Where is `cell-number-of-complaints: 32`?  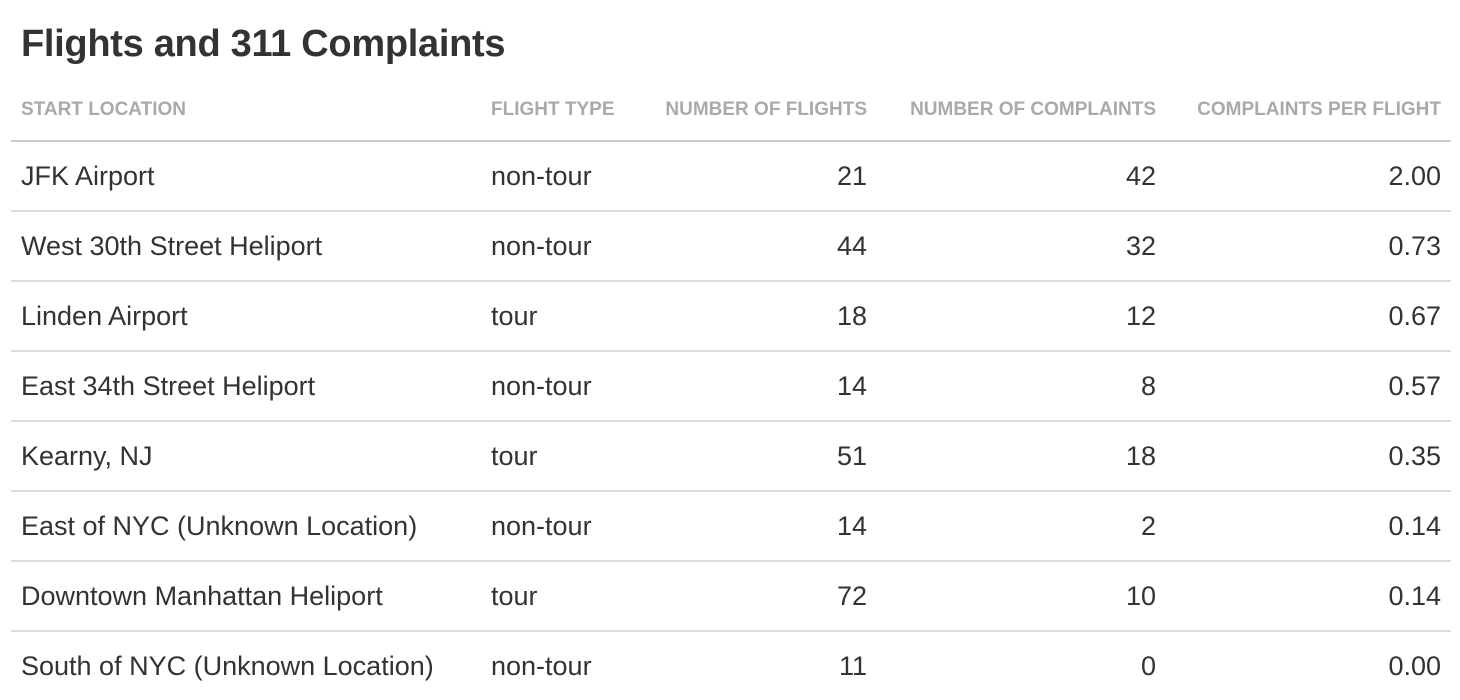 cell-number-of-complaints: 32 is located at coordinates (1021, 246).